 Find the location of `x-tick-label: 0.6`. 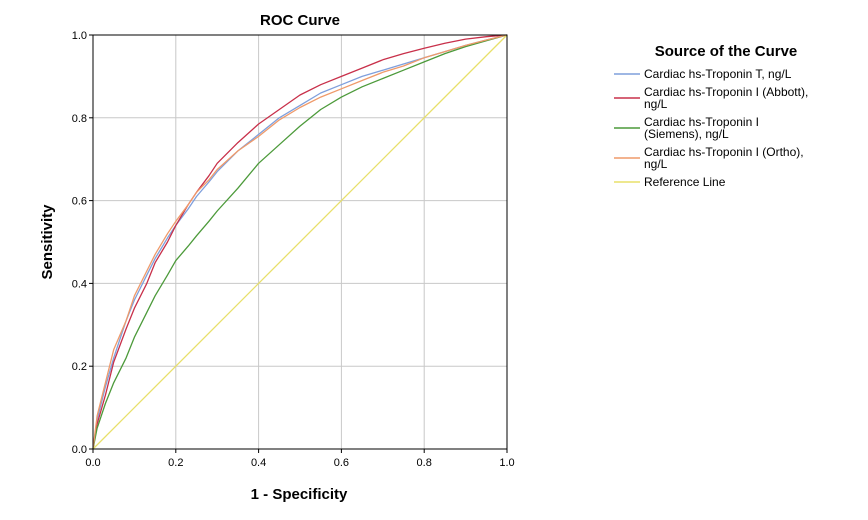

x-tick-label: 0.6 is located at coordinates (341, 463).